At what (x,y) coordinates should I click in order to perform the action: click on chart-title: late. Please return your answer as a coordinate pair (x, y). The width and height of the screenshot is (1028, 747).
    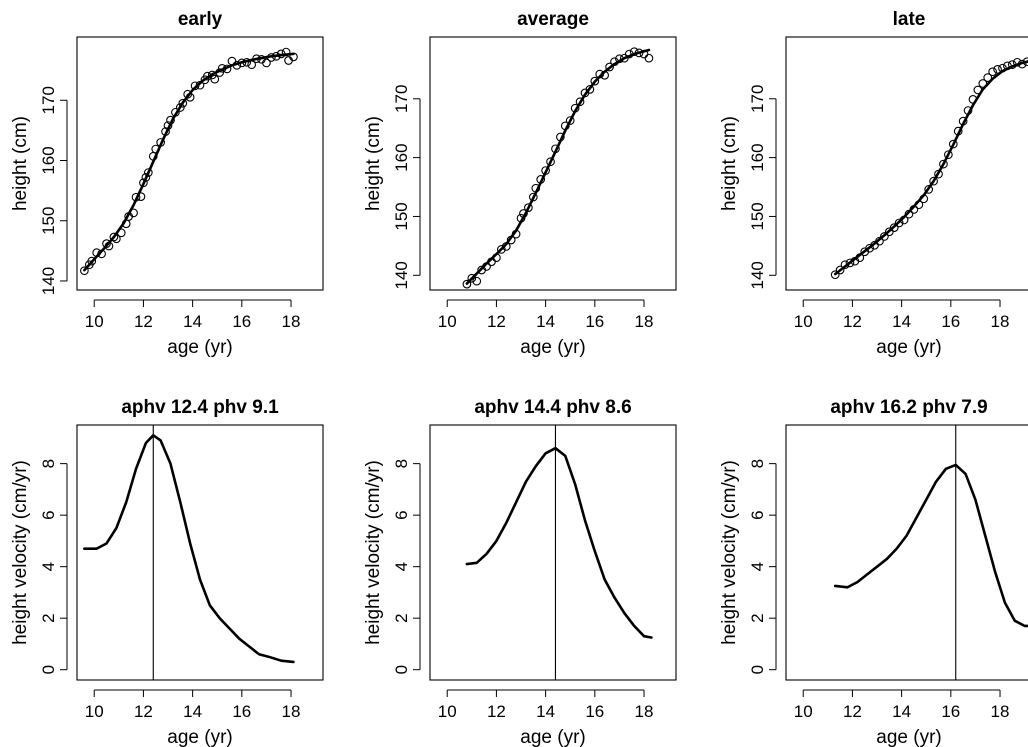
    Looking at the image, I should click on (909, 19).